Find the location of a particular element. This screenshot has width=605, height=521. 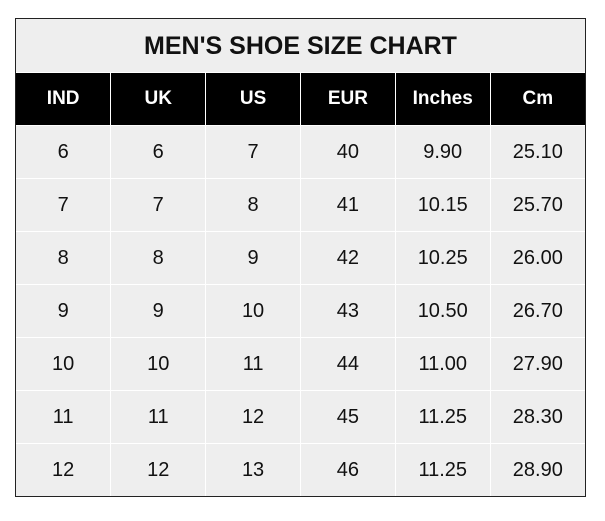

cell-inches: 9.90 is located at coordinates (442, 152).